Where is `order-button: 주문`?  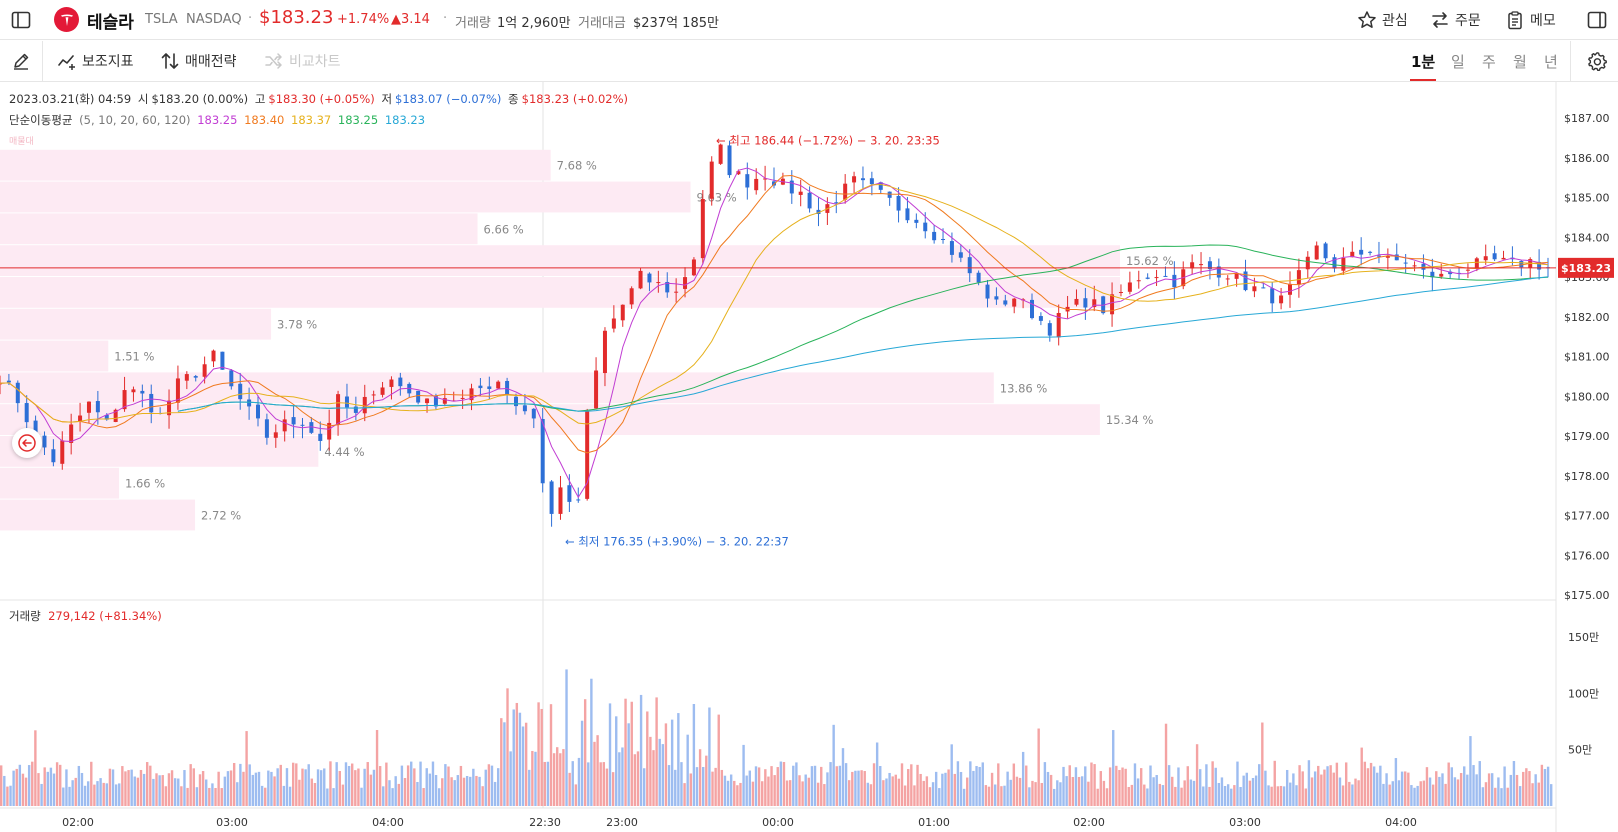 order-button: 주문 is located at coordinates (1455, 20).